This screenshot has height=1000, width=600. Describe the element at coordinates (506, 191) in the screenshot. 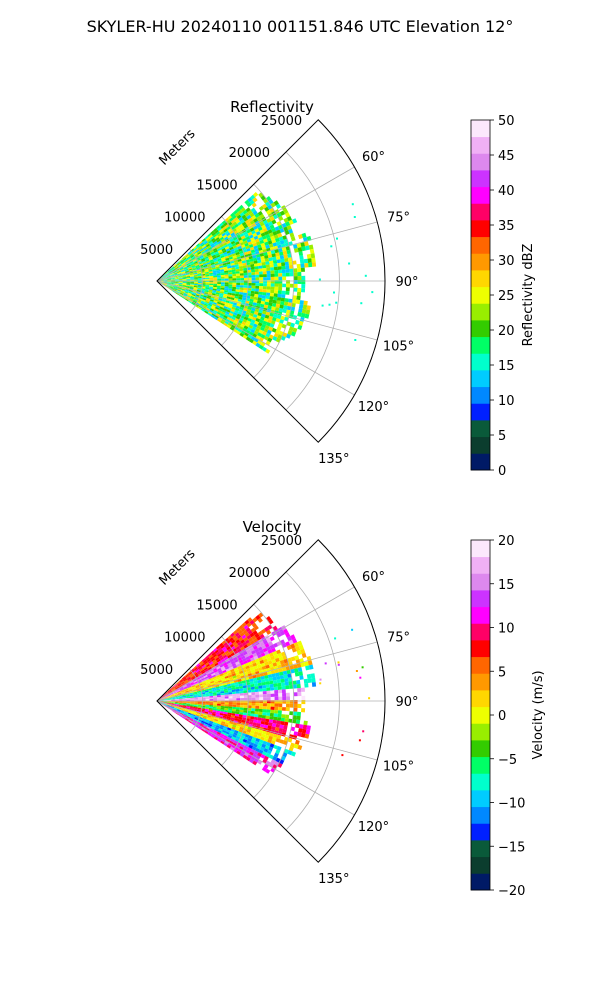

I see `colorbar-tick-label: 40` at that location.